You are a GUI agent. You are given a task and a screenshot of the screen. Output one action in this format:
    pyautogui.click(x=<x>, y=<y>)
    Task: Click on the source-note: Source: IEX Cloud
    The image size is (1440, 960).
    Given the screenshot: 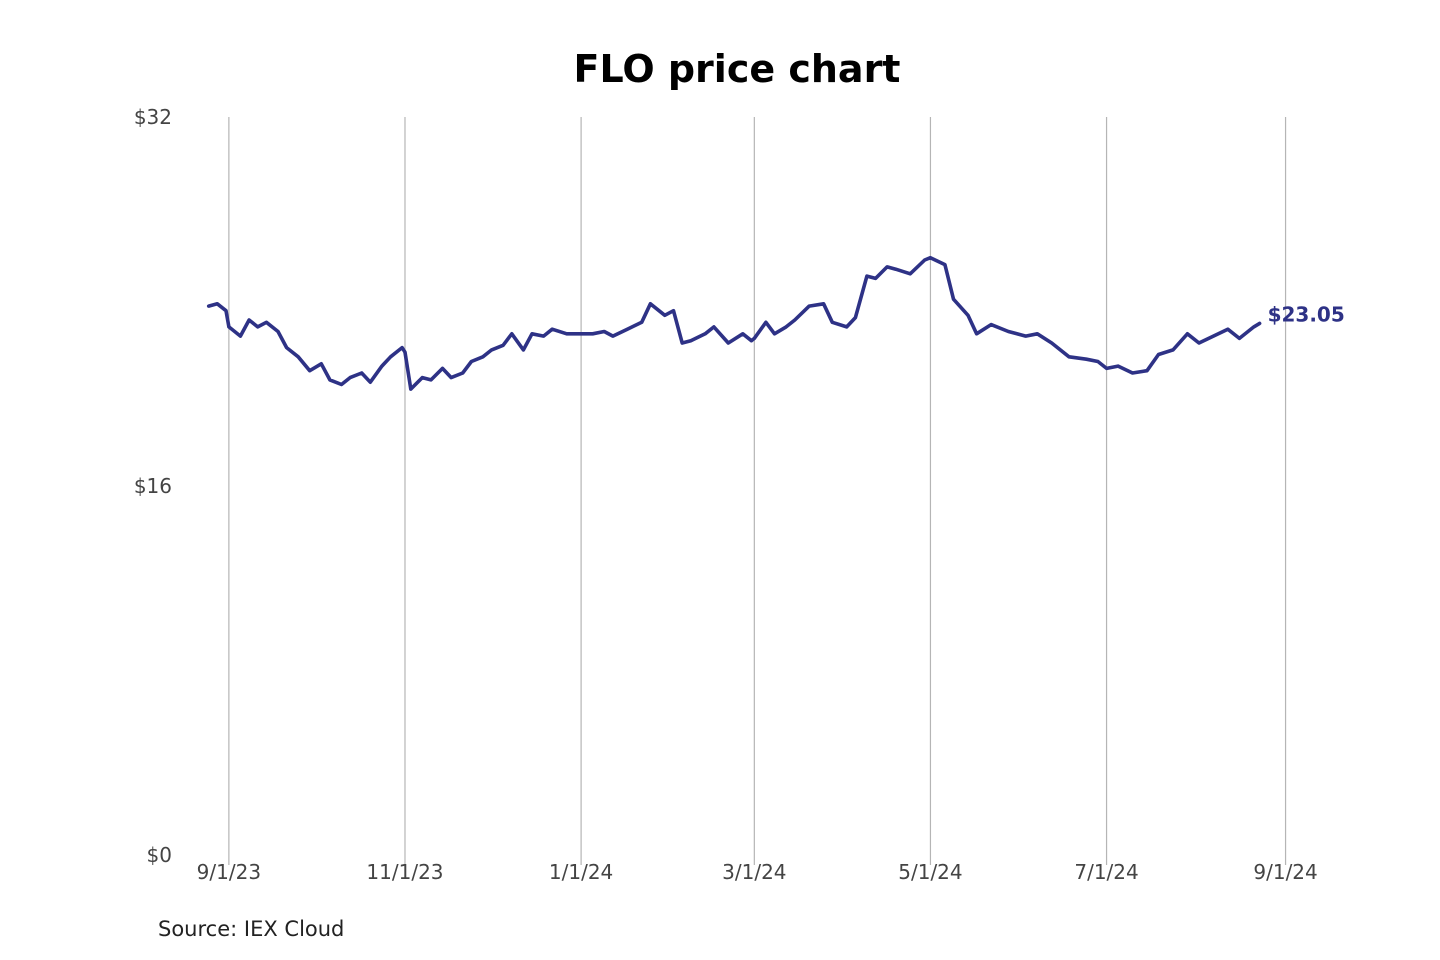 What is the action you would take?
    pyautogui.click(x=251, y=929)
    